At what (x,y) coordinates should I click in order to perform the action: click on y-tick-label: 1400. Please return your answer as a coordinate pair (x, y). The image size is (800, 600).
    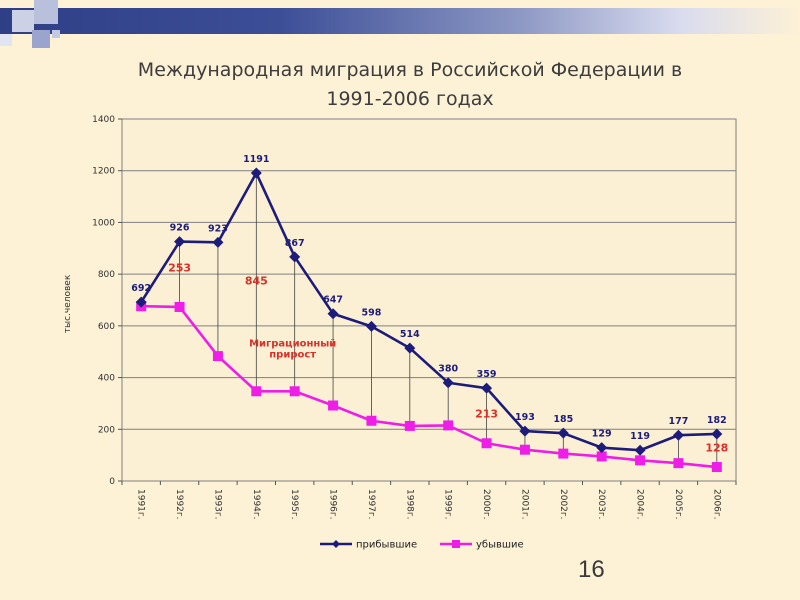
    Looking at the image, I should click on (103, 120).